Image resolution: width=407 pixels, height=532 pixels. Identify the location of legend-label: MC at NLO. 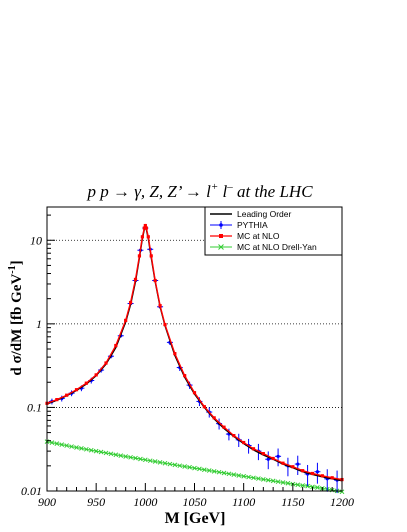
(258, 236).